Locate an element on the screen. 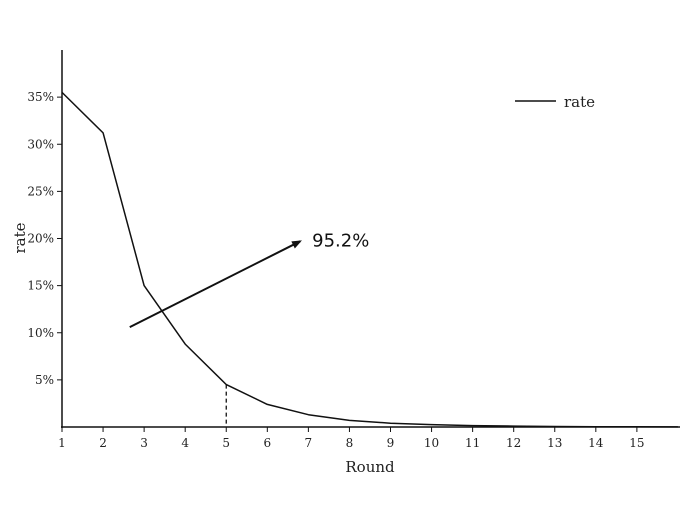 The height and width of the screenshot is (523, 685). x-tick-label: 4 is located at coordinates (185, 443).